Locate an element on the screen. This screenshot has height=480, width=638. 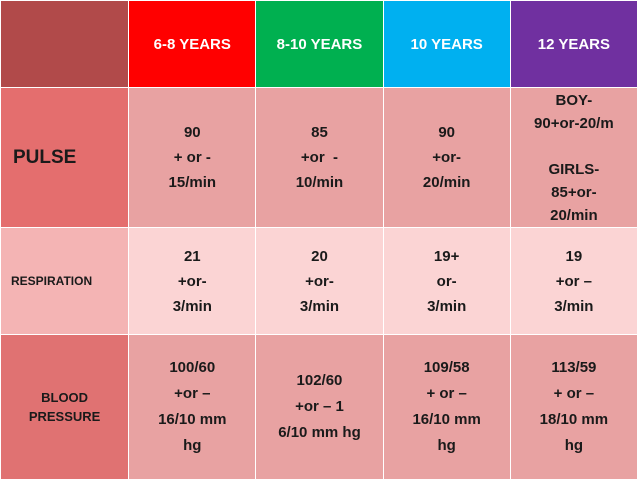
cell-line: 90+or-20/m is located at coordinates (574, 123).